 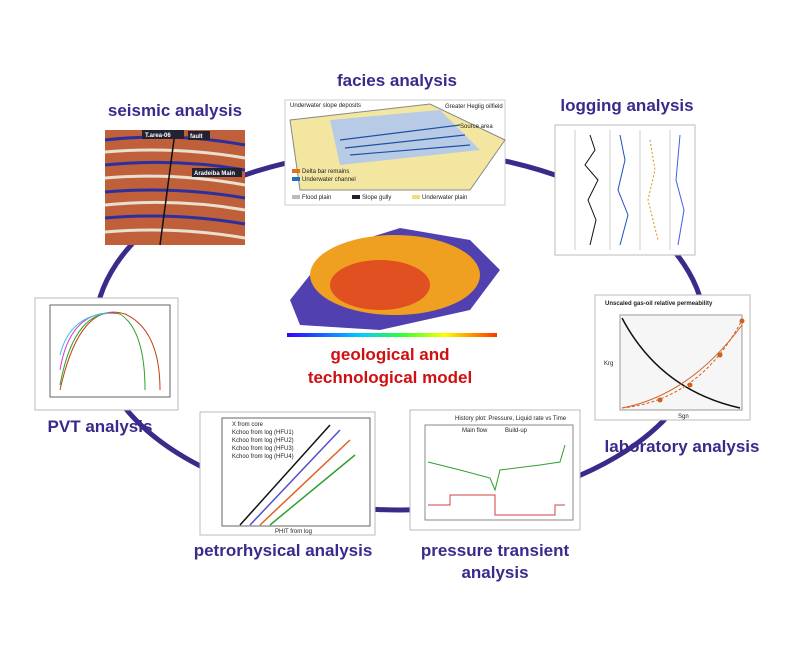 What do you see at coordinates (196, 137) in the screenshot?
I see `seismic-text: fault` at bounding box center [196, 137].